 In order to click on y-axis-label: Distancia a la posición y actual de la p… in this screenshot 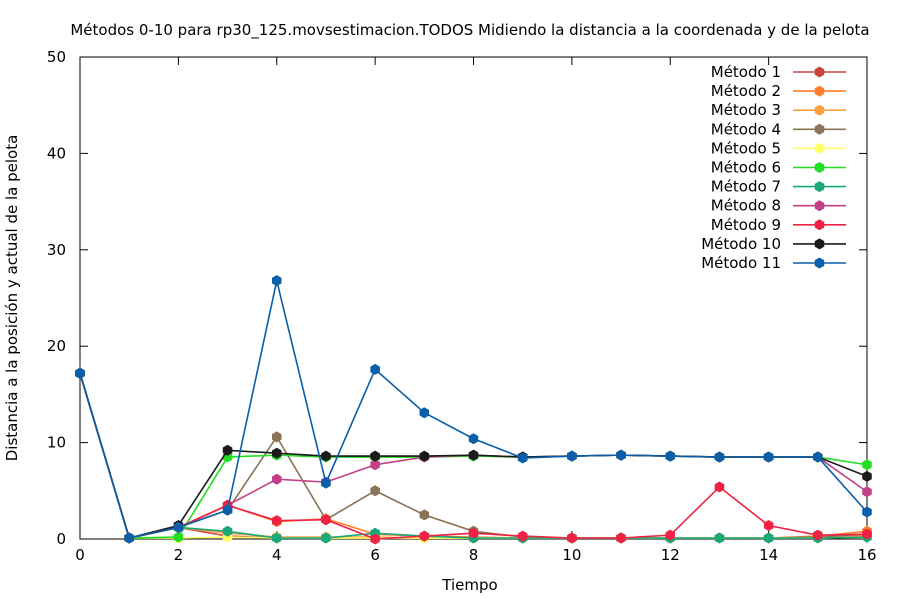, I will do `click(12, 298)`.